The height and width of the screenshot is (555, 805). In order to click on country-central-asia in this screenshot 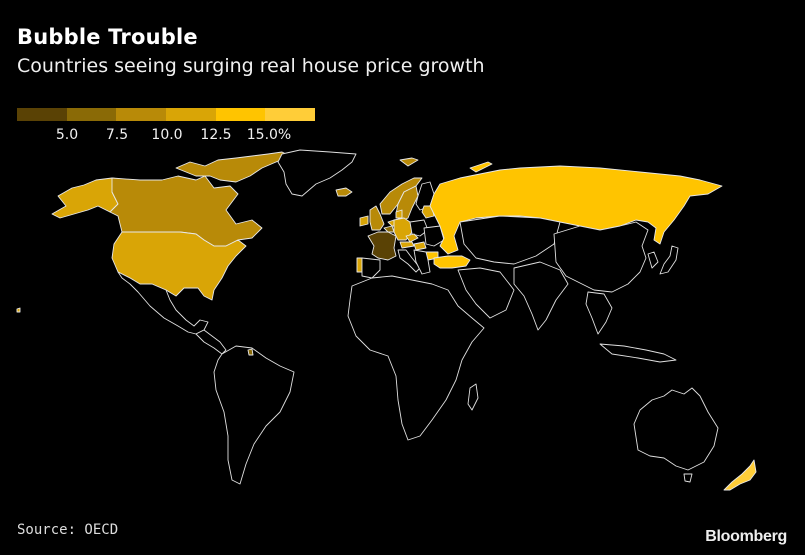, I will do `click(510, 240)`.